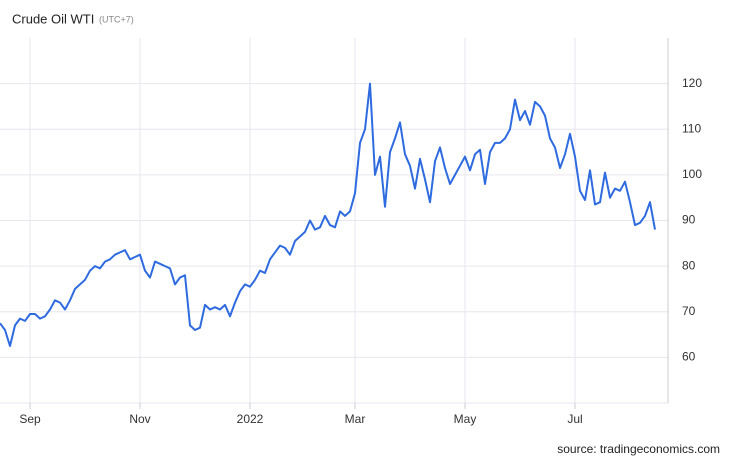 This screenshot has height=458, width=730. What do you see at coordinates (691, 128) in the screenshot?
I see `y-tick-label: 110` at bounding box center [691, 128].